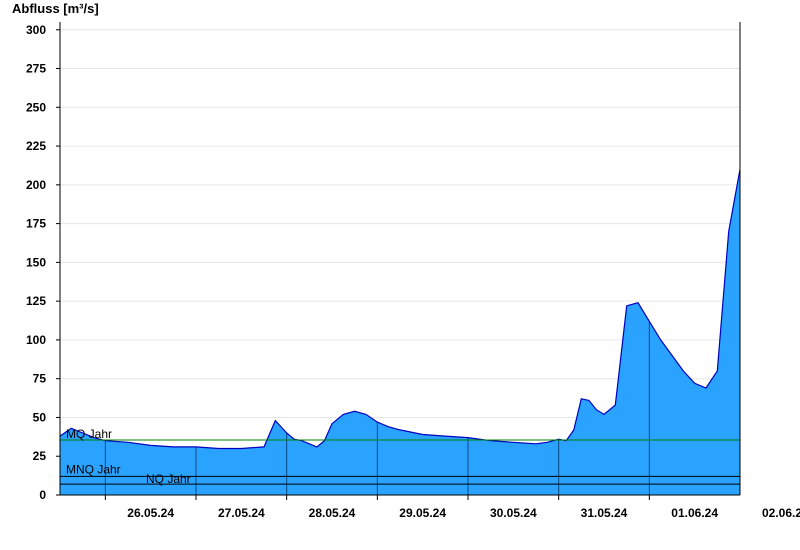 The height and width of the screenshot is (550, 800). What do you see at coordinates (36, 146) in the screenshot?
I see `y-tick-label: 225` at bounding box center [36, 146].